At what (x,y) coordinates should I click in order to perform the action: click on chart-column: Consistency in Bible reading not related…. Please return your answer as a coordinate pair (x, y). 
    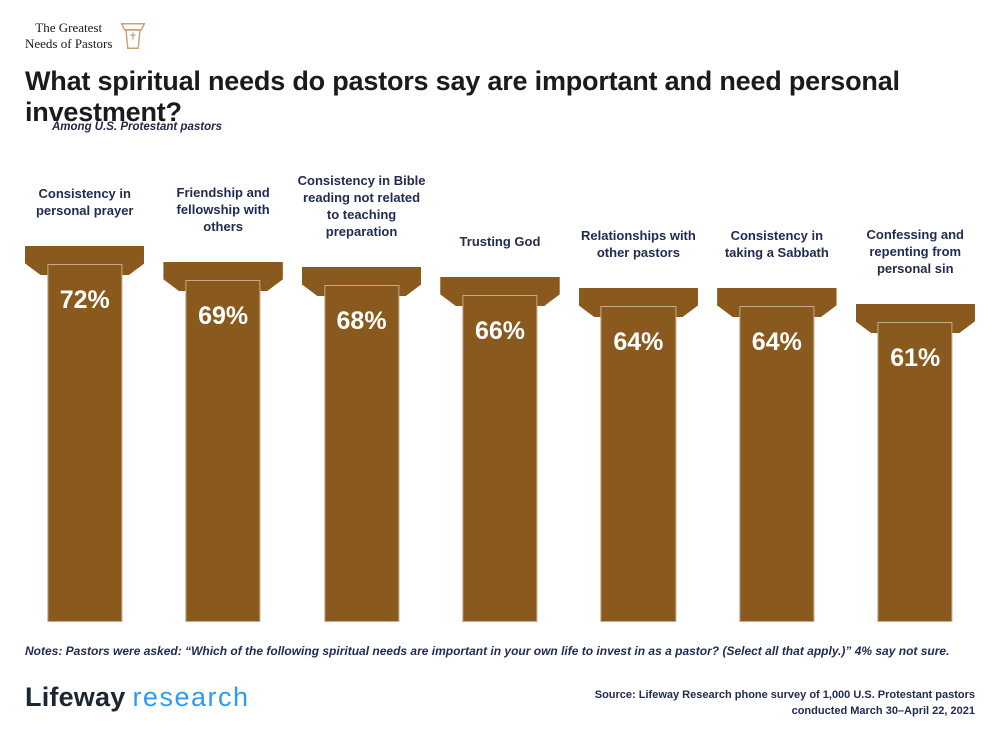
    Looking at the image, I should click on (362, 397).